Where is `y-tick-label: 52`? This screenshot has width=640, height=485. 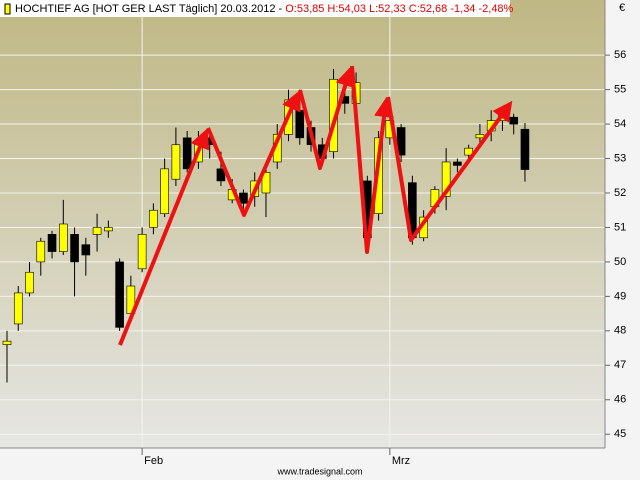 y-tick-label: 52 is located at coordinates (620, 193).